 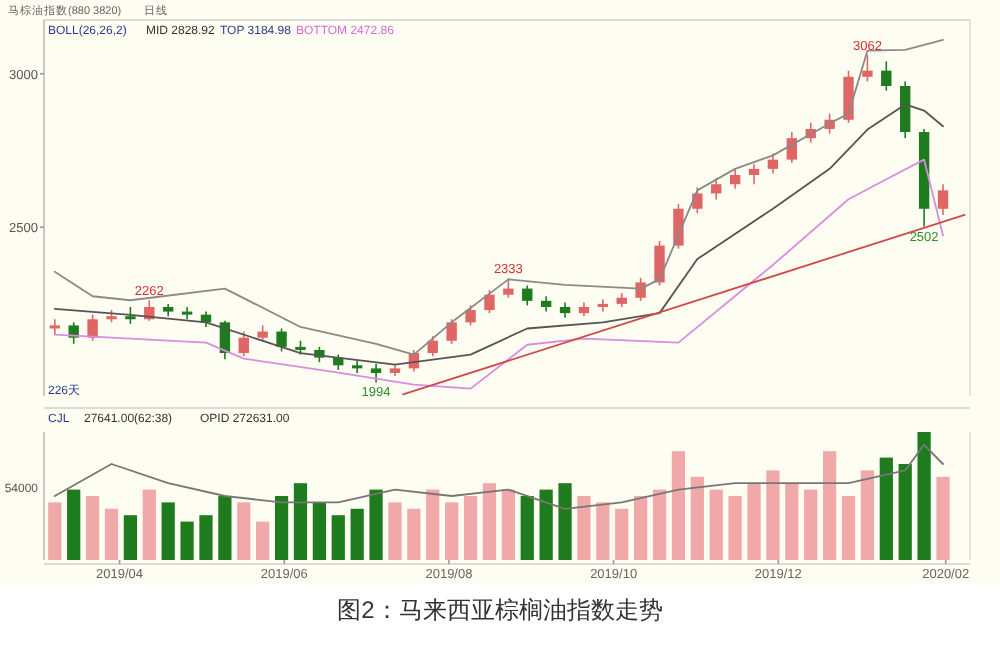 What do you see at coordinates (500, 610) in the screenshot?
I see `text: 图2：马来西亚棕榈油指数走势` at bounding box center [500, 610].